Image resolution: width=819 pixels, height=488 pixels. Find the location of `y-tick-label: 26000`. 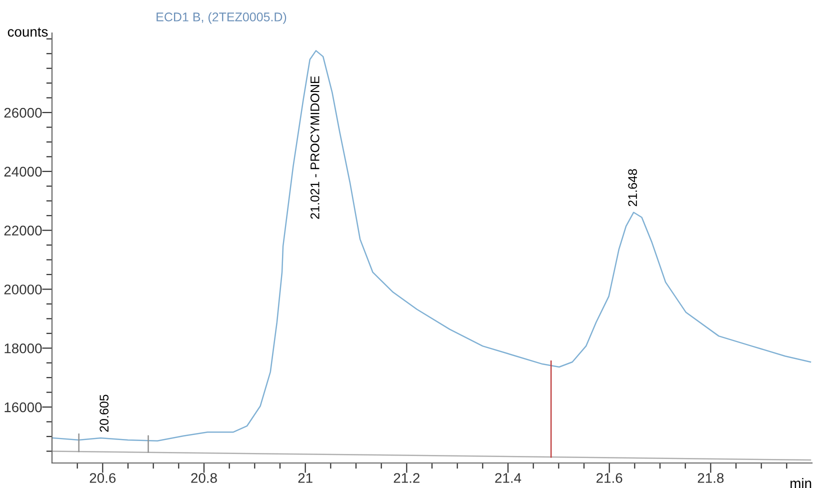

y-tick-label: 26000 is located at coordinates (23, 113).